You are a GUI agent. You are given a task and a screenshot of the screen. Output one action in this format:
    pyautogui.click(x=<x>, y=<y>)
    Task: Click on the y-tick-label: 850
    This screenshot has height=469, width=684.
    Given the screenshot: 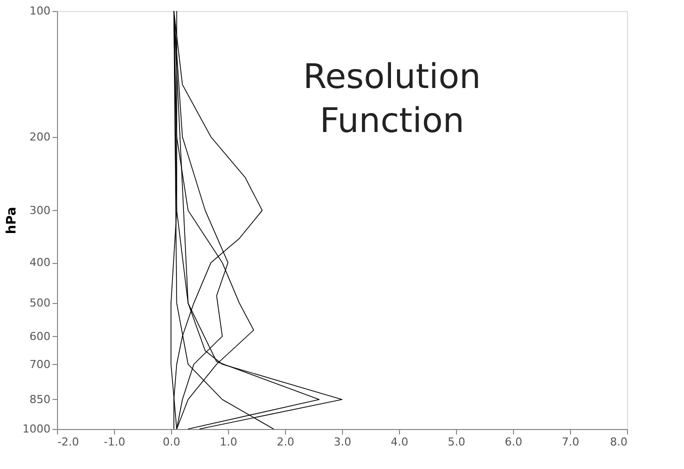 What is the action you would take?
    pyautogui.click(x=40, y=399)
    